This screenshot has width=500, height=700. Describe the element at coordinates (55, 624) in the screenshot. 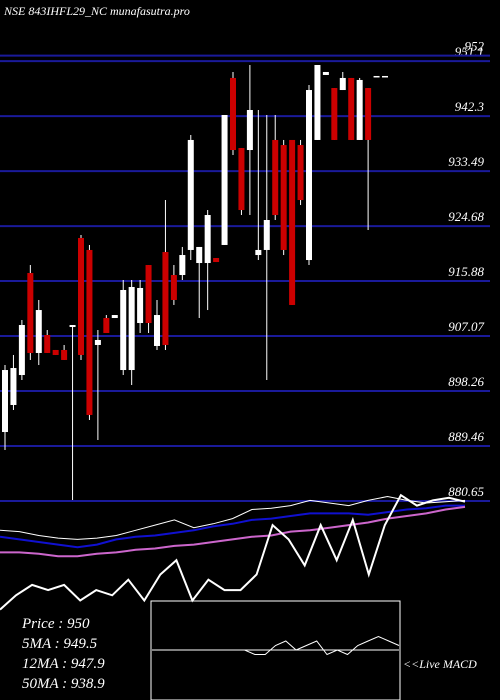

I see `info-text: Price : 950` at that location.